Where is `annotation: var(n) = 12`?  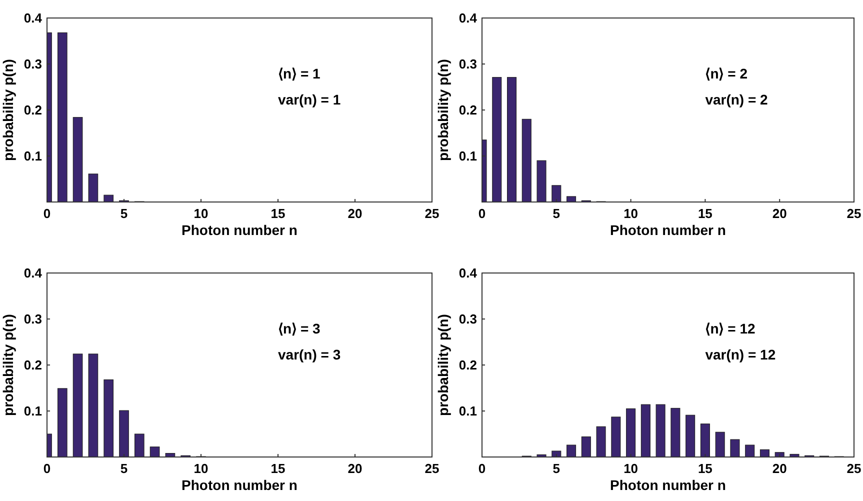 annotation: var(n) = 12 is located at coordinates (740, 354).